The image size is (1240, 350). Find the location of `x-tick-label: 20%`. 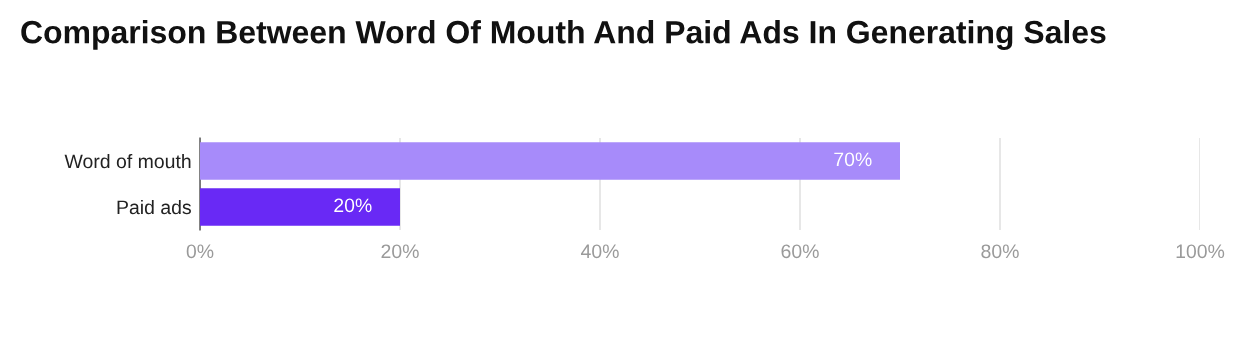

x-tick-label: 20% is located at coordinates (400, 251).